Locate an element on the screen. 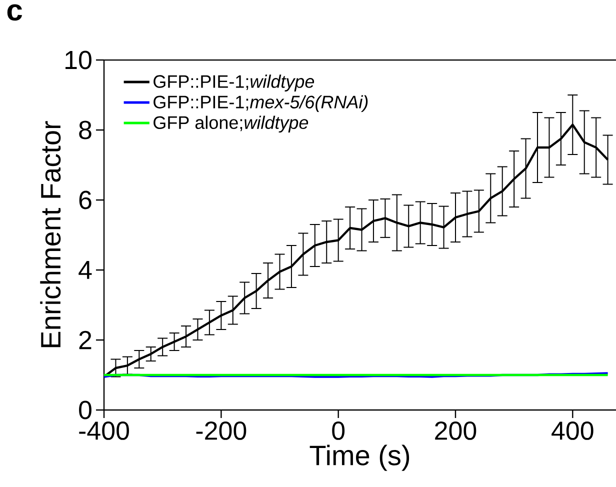 The width and height of the screenshot is (616, 487). y-tick-label: 8 is located at coordinates (85, 130).